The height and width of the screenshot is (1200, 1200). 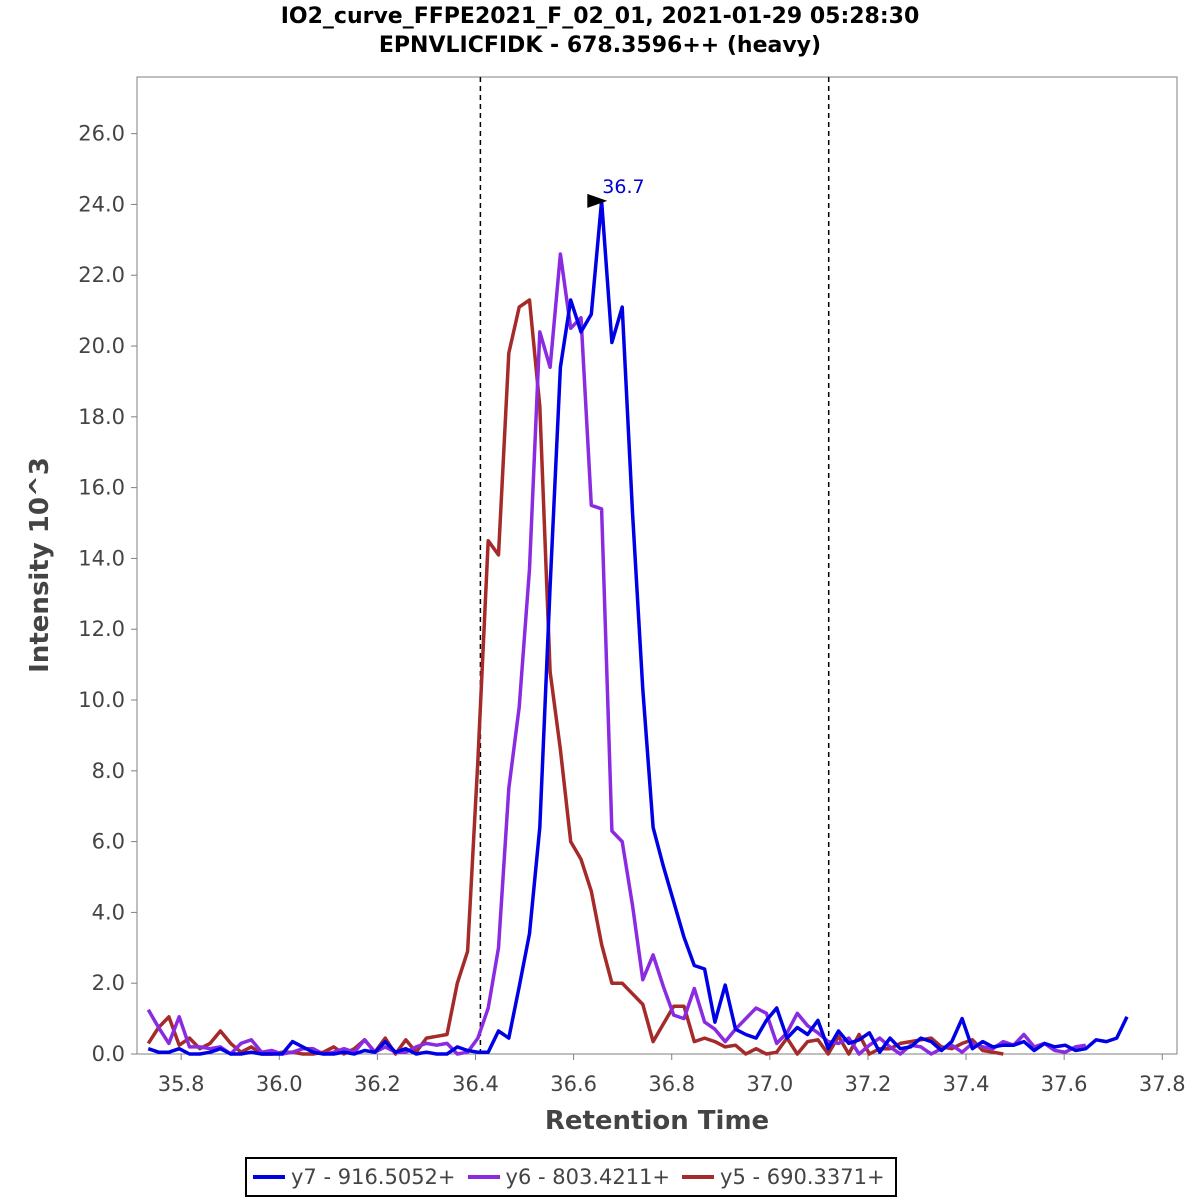 What do you see at coordinates (108, 842) in the screenshot?
I see `y-tick-label: 6.0` at bounding box center [108, 842].